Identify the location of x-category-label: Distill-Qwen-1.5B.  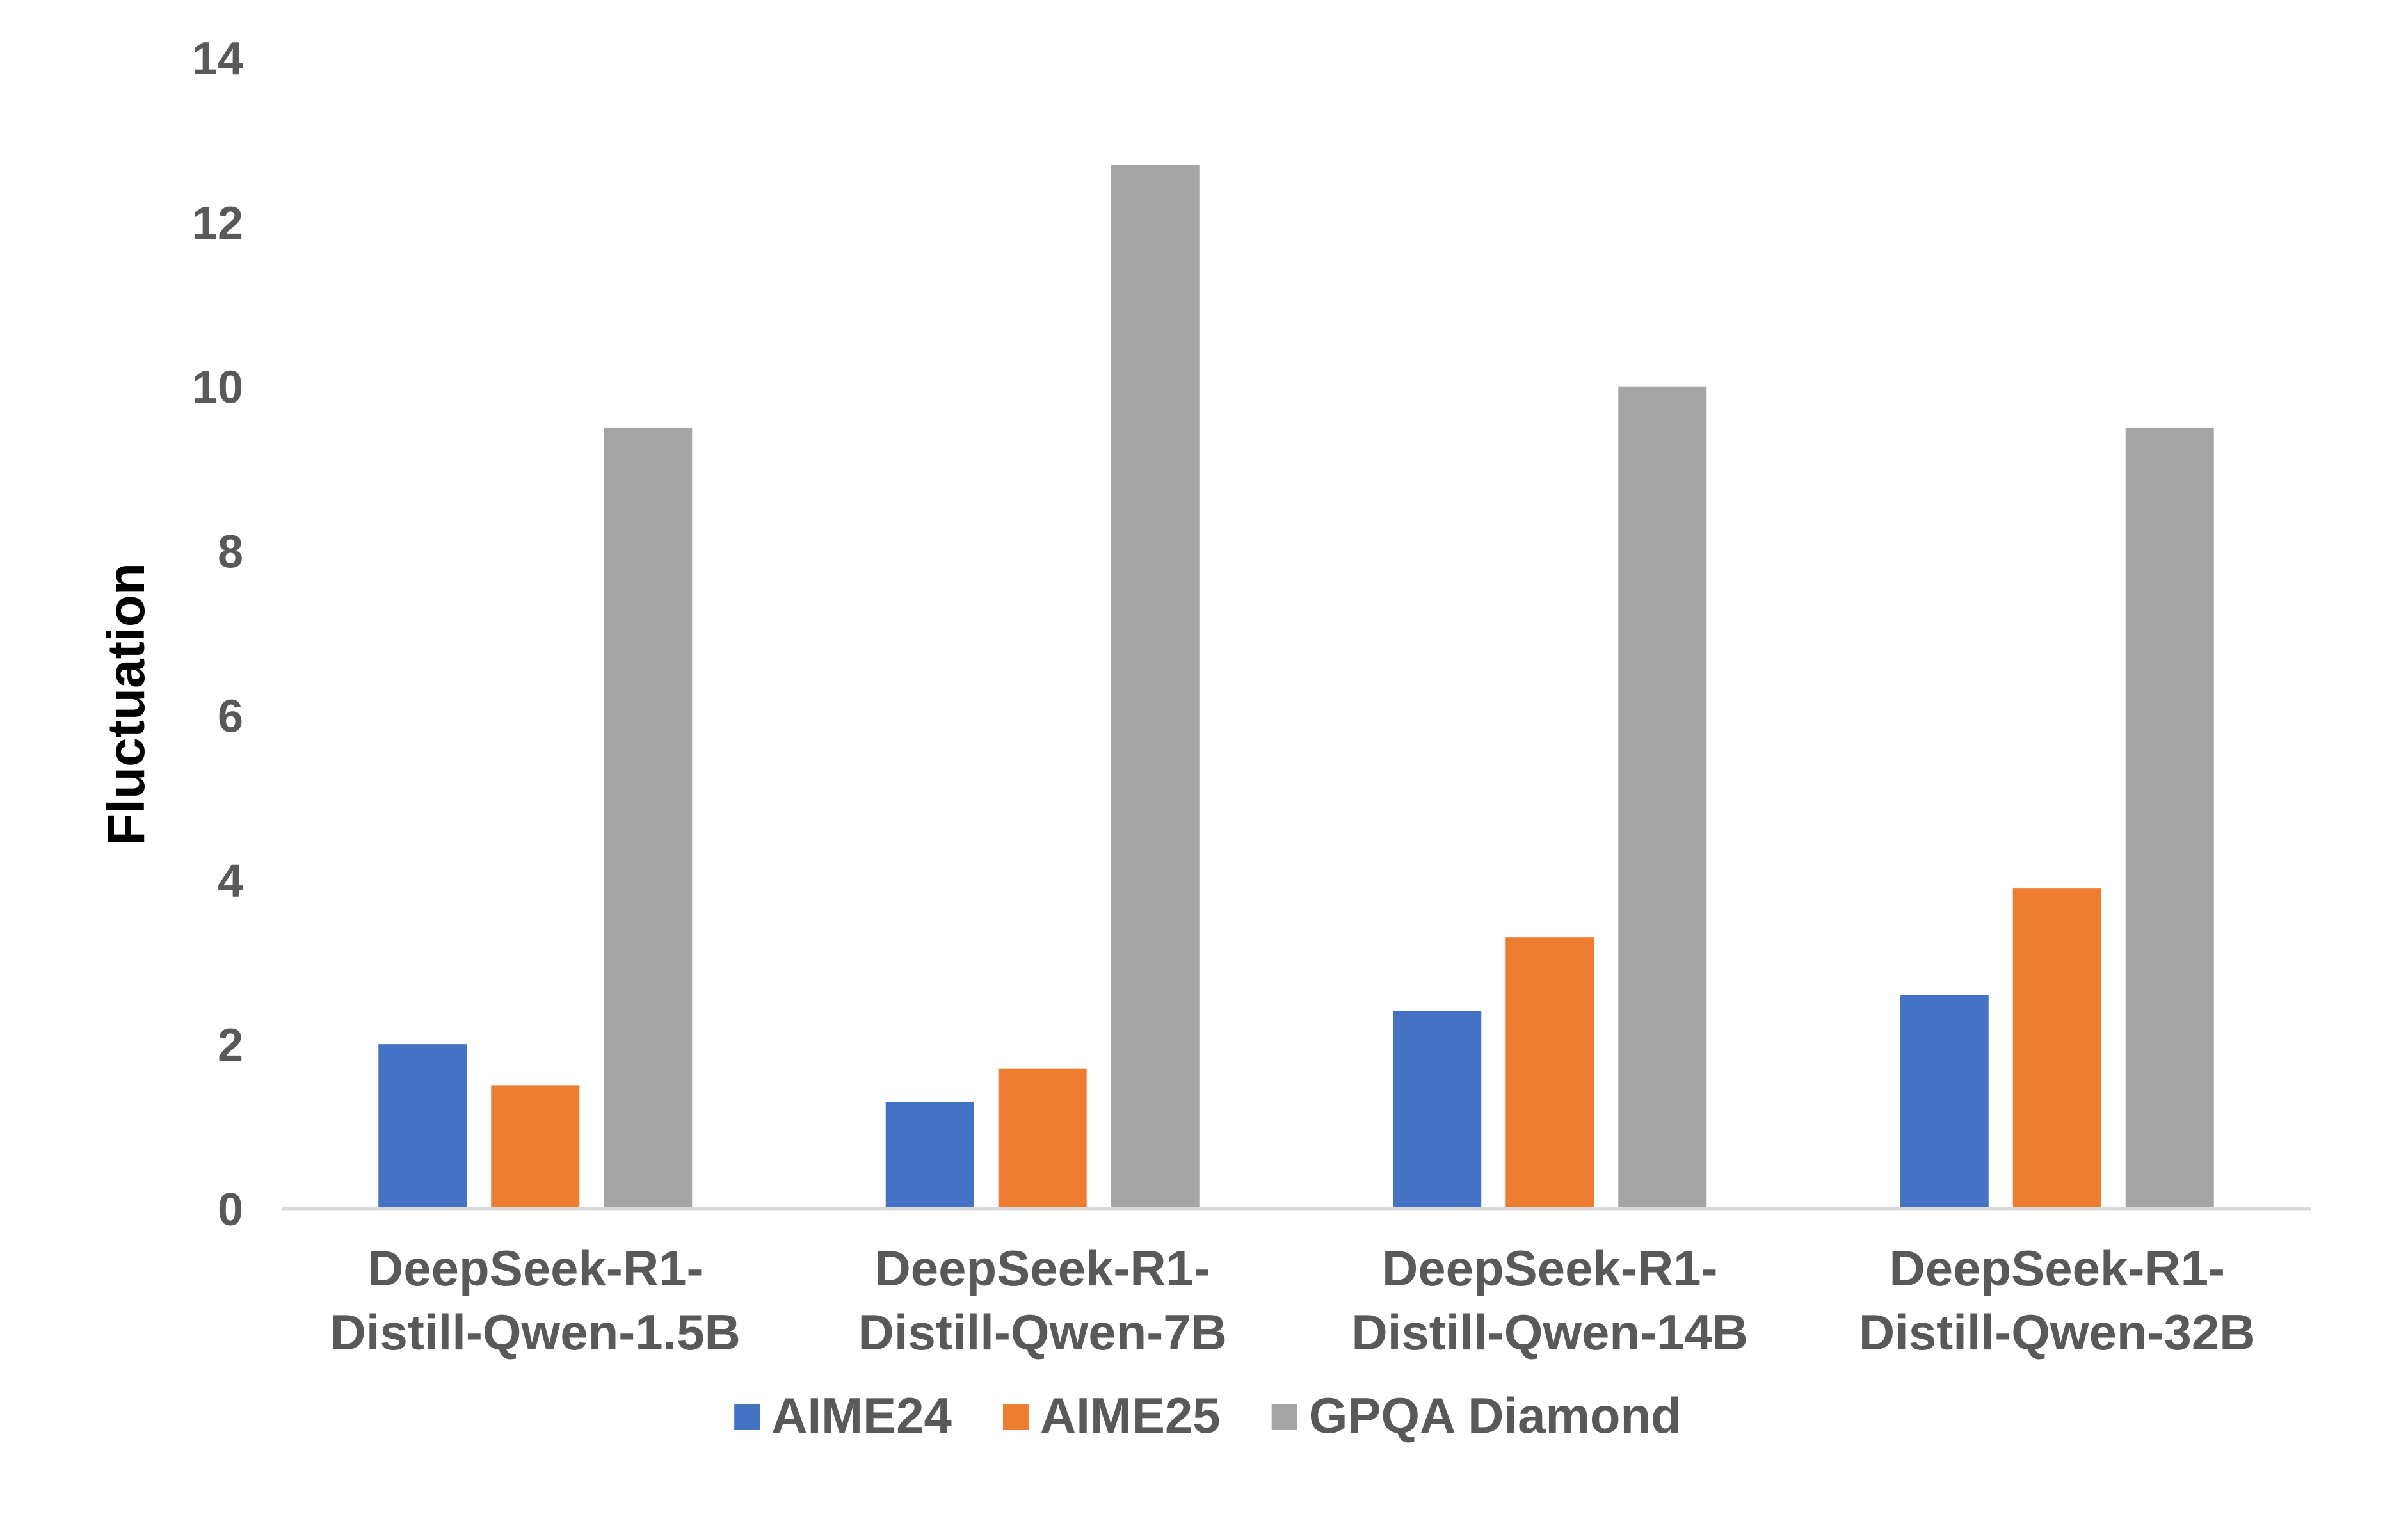
(535, 1332).